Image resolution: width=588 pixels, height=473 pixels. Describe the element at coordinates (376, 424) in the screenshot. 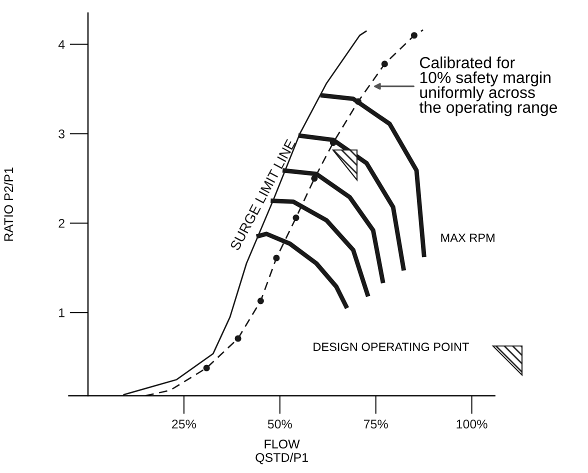

I see `x-tick-label: 75%` at that location.